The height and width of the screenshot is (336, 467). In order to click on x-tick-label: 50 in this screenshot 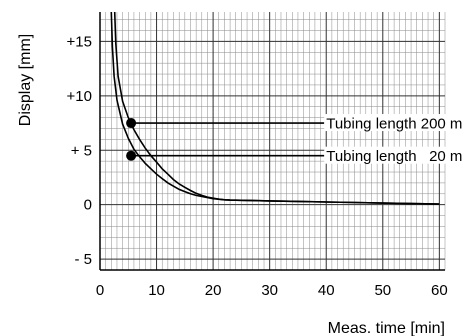, I will do `click(382, 290)`.